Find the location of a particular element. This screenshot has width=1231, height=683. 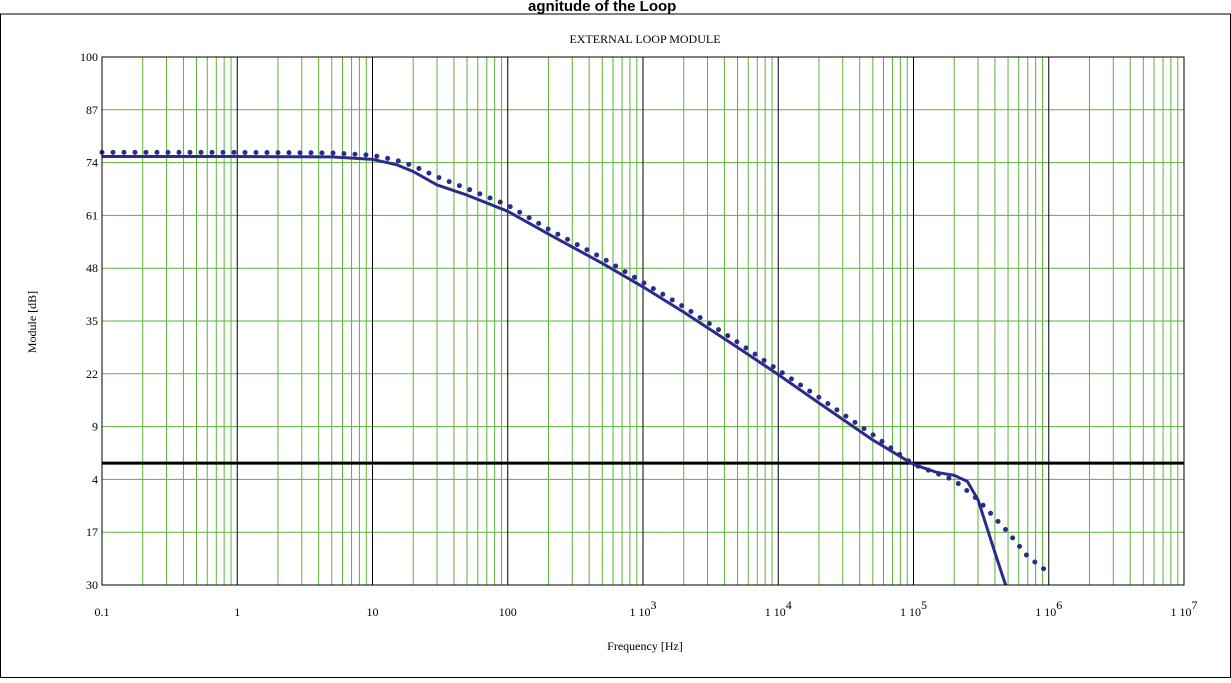

y-tick-label: 17 is located at coordinates (92, 532).